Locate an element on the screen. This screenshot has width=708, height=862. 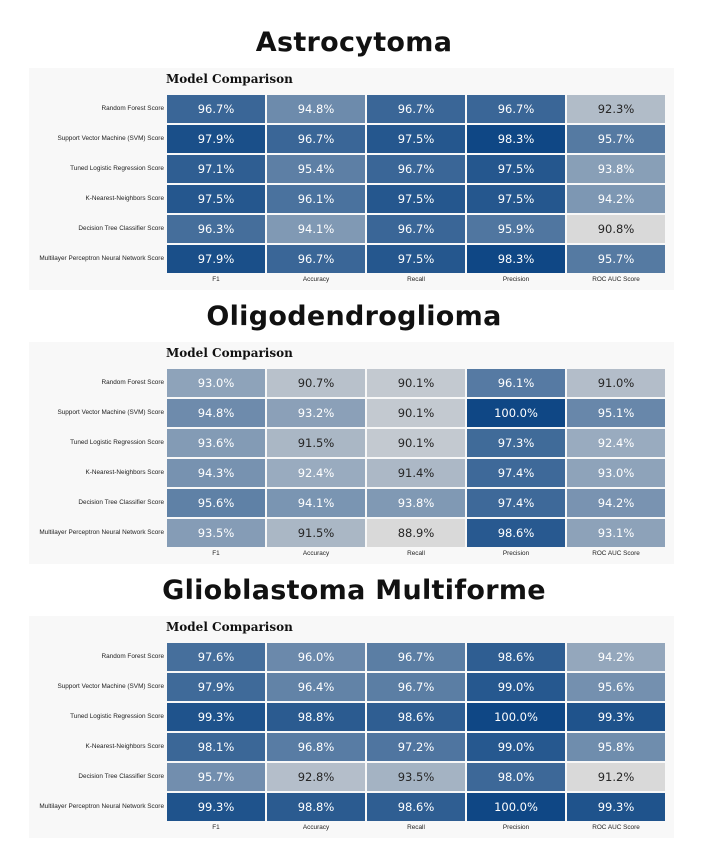
heatmap-cell: 93.6% is located at coordinates (216, 443).